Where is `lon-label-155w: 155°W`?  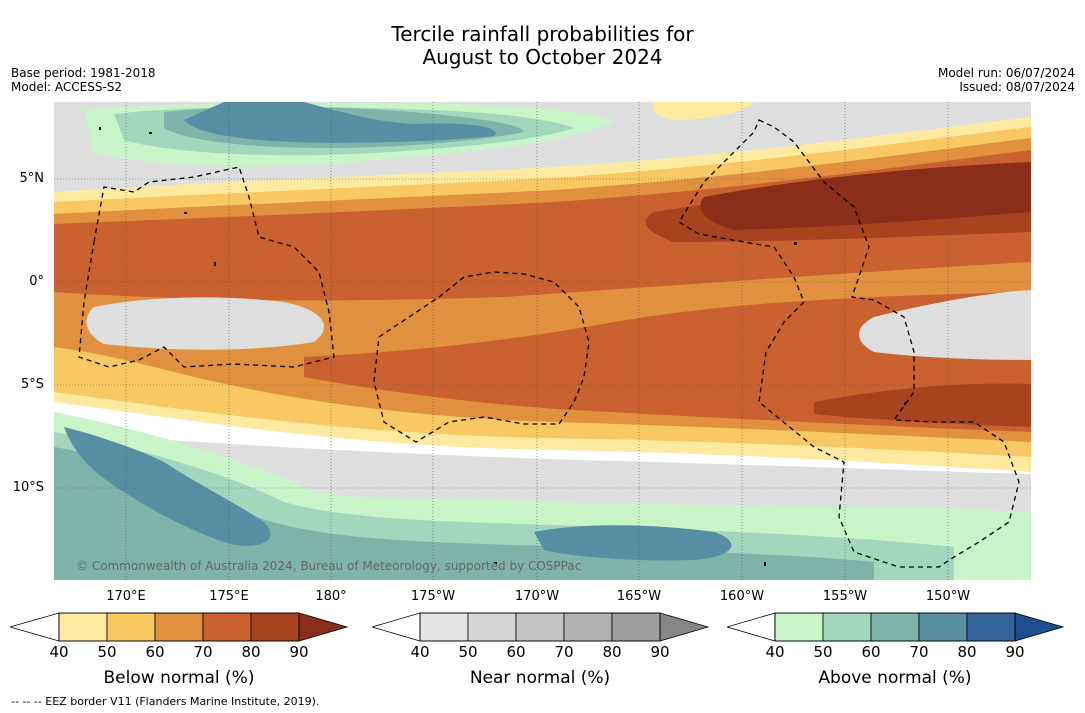
lon-label-155w: 155°W is located at coordinates (845, 596).